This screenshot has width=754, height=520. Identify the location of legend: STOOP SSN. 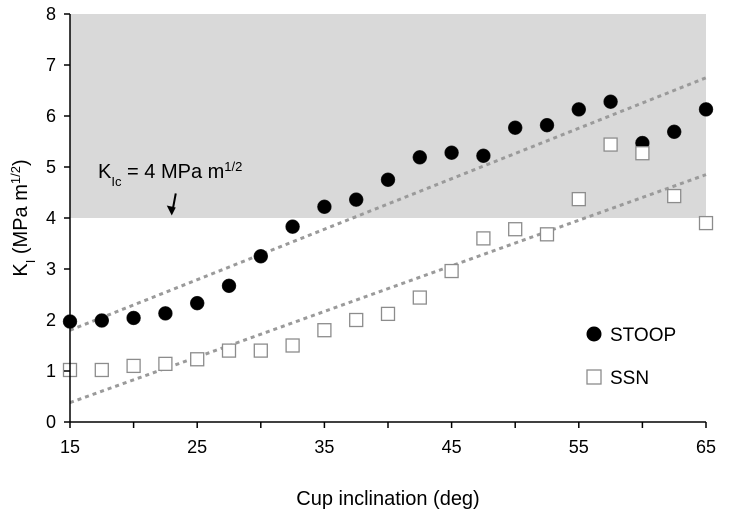
(631, 357).